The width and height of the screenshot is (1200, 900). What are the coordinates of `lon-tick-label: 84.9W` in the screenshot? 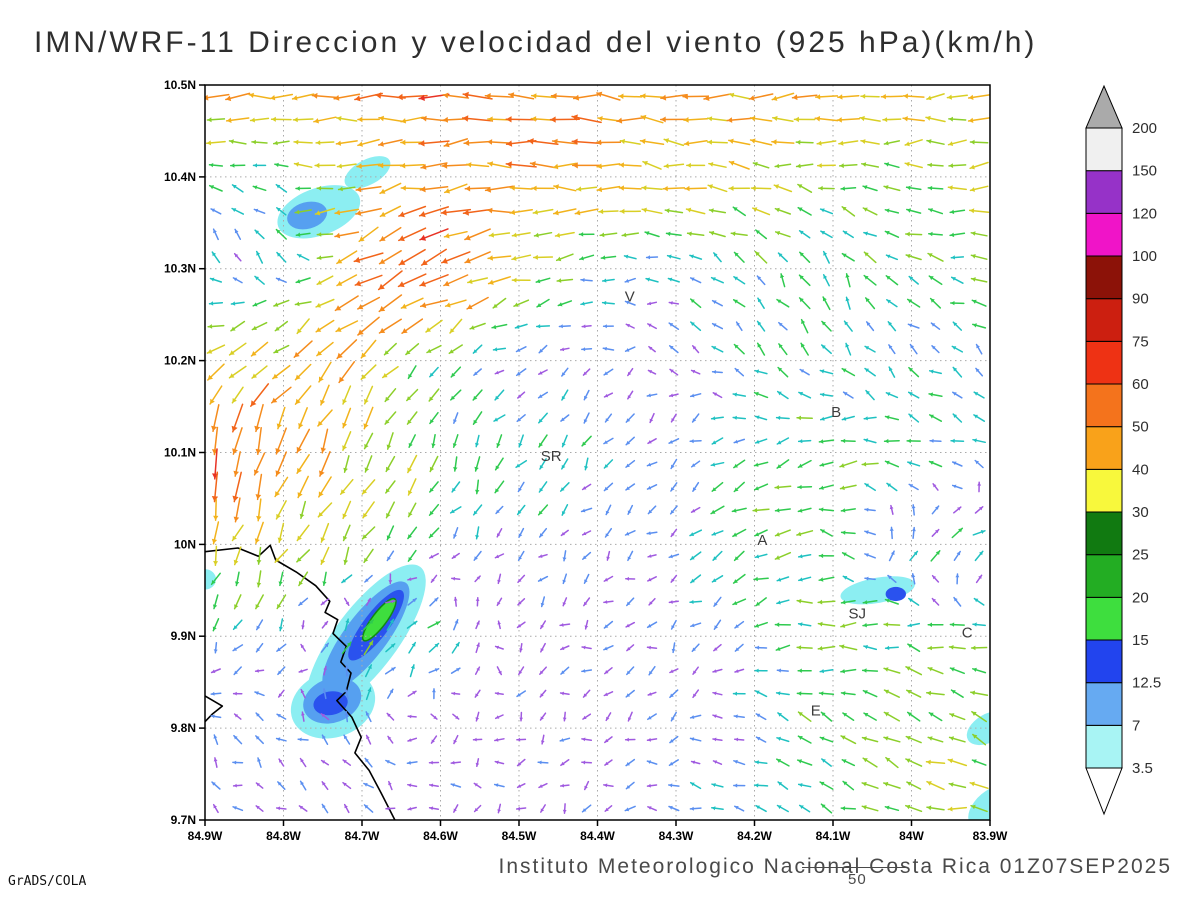 It's located at (205, 836).